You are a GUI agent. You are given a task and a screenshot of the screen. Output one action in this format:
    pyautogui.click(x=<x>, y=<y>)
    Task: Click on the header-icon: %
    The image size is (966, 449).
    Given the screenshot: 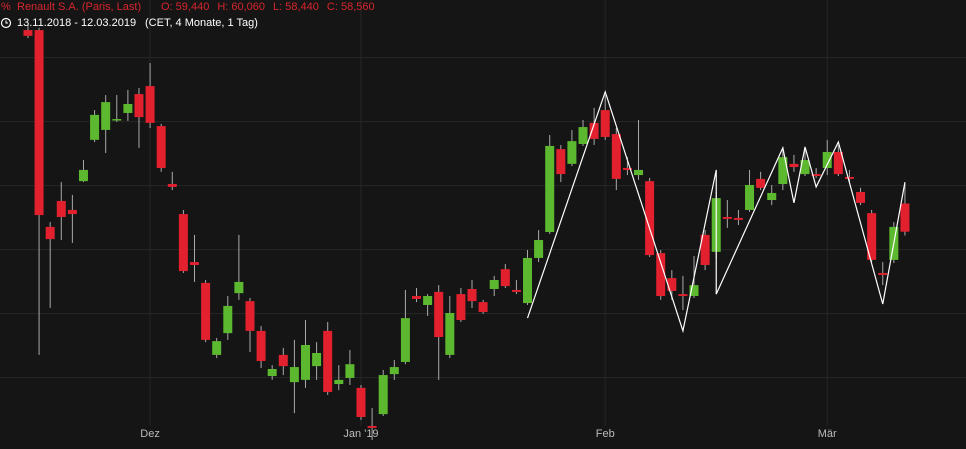 What is the action you would take?
    pyautogui.click(x=6, y=7)
    